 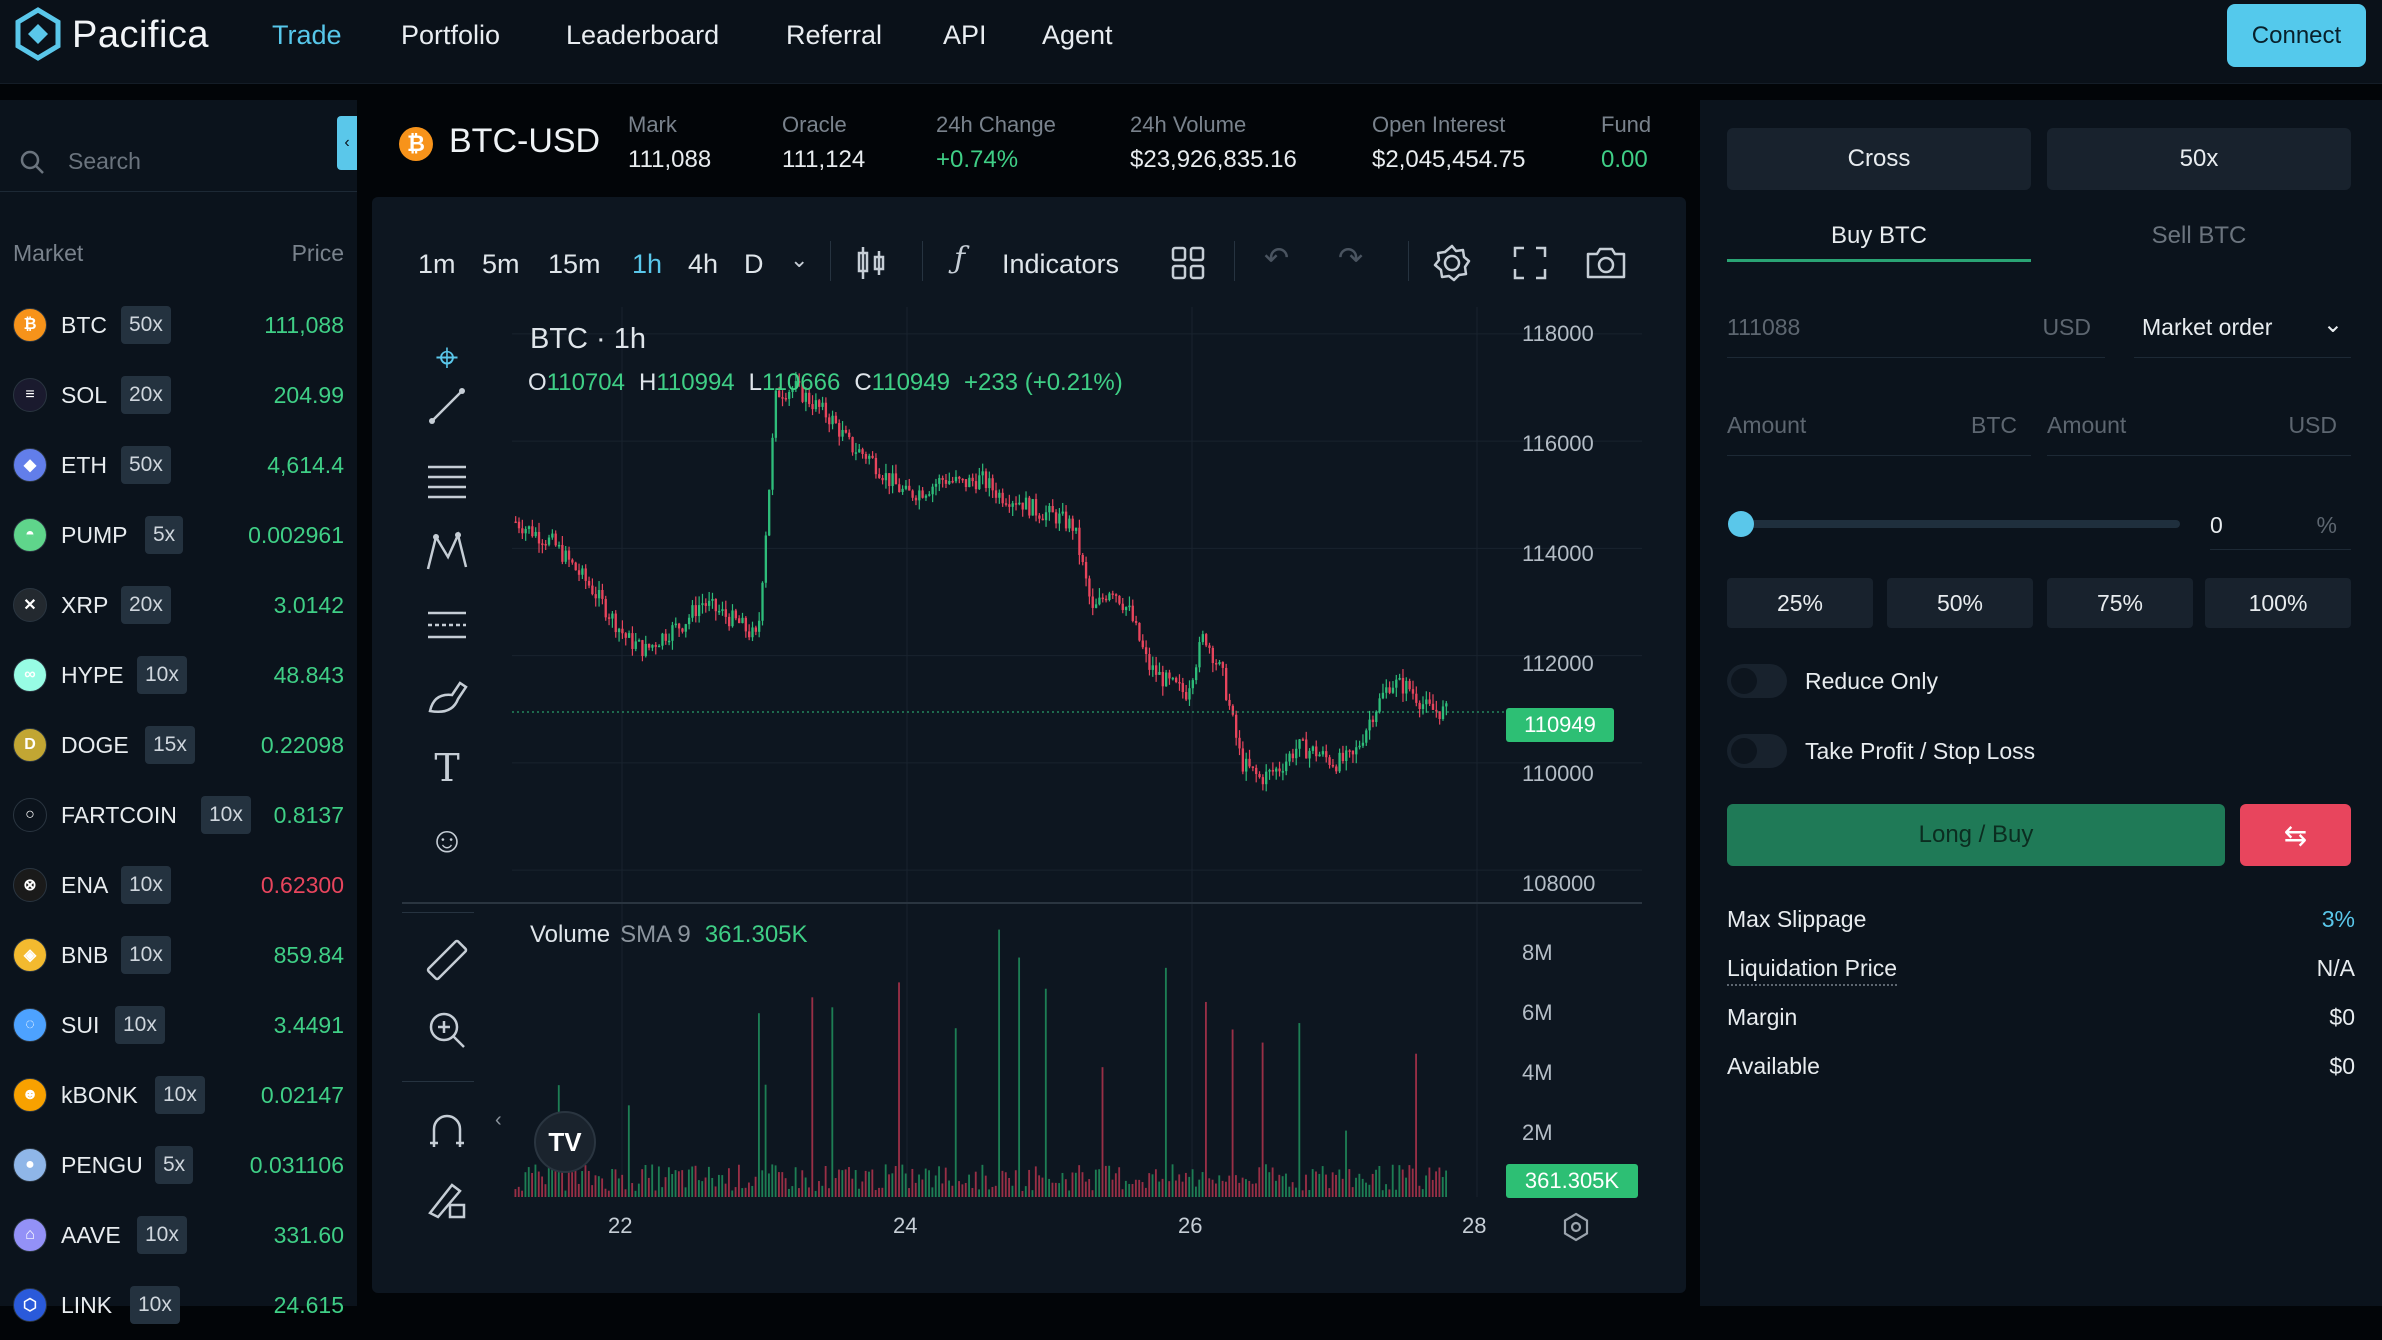 What do you see at coordinates (754, 264) in the screenshot?
I see `timeframe-d: D` at bounding box center [754, 264].